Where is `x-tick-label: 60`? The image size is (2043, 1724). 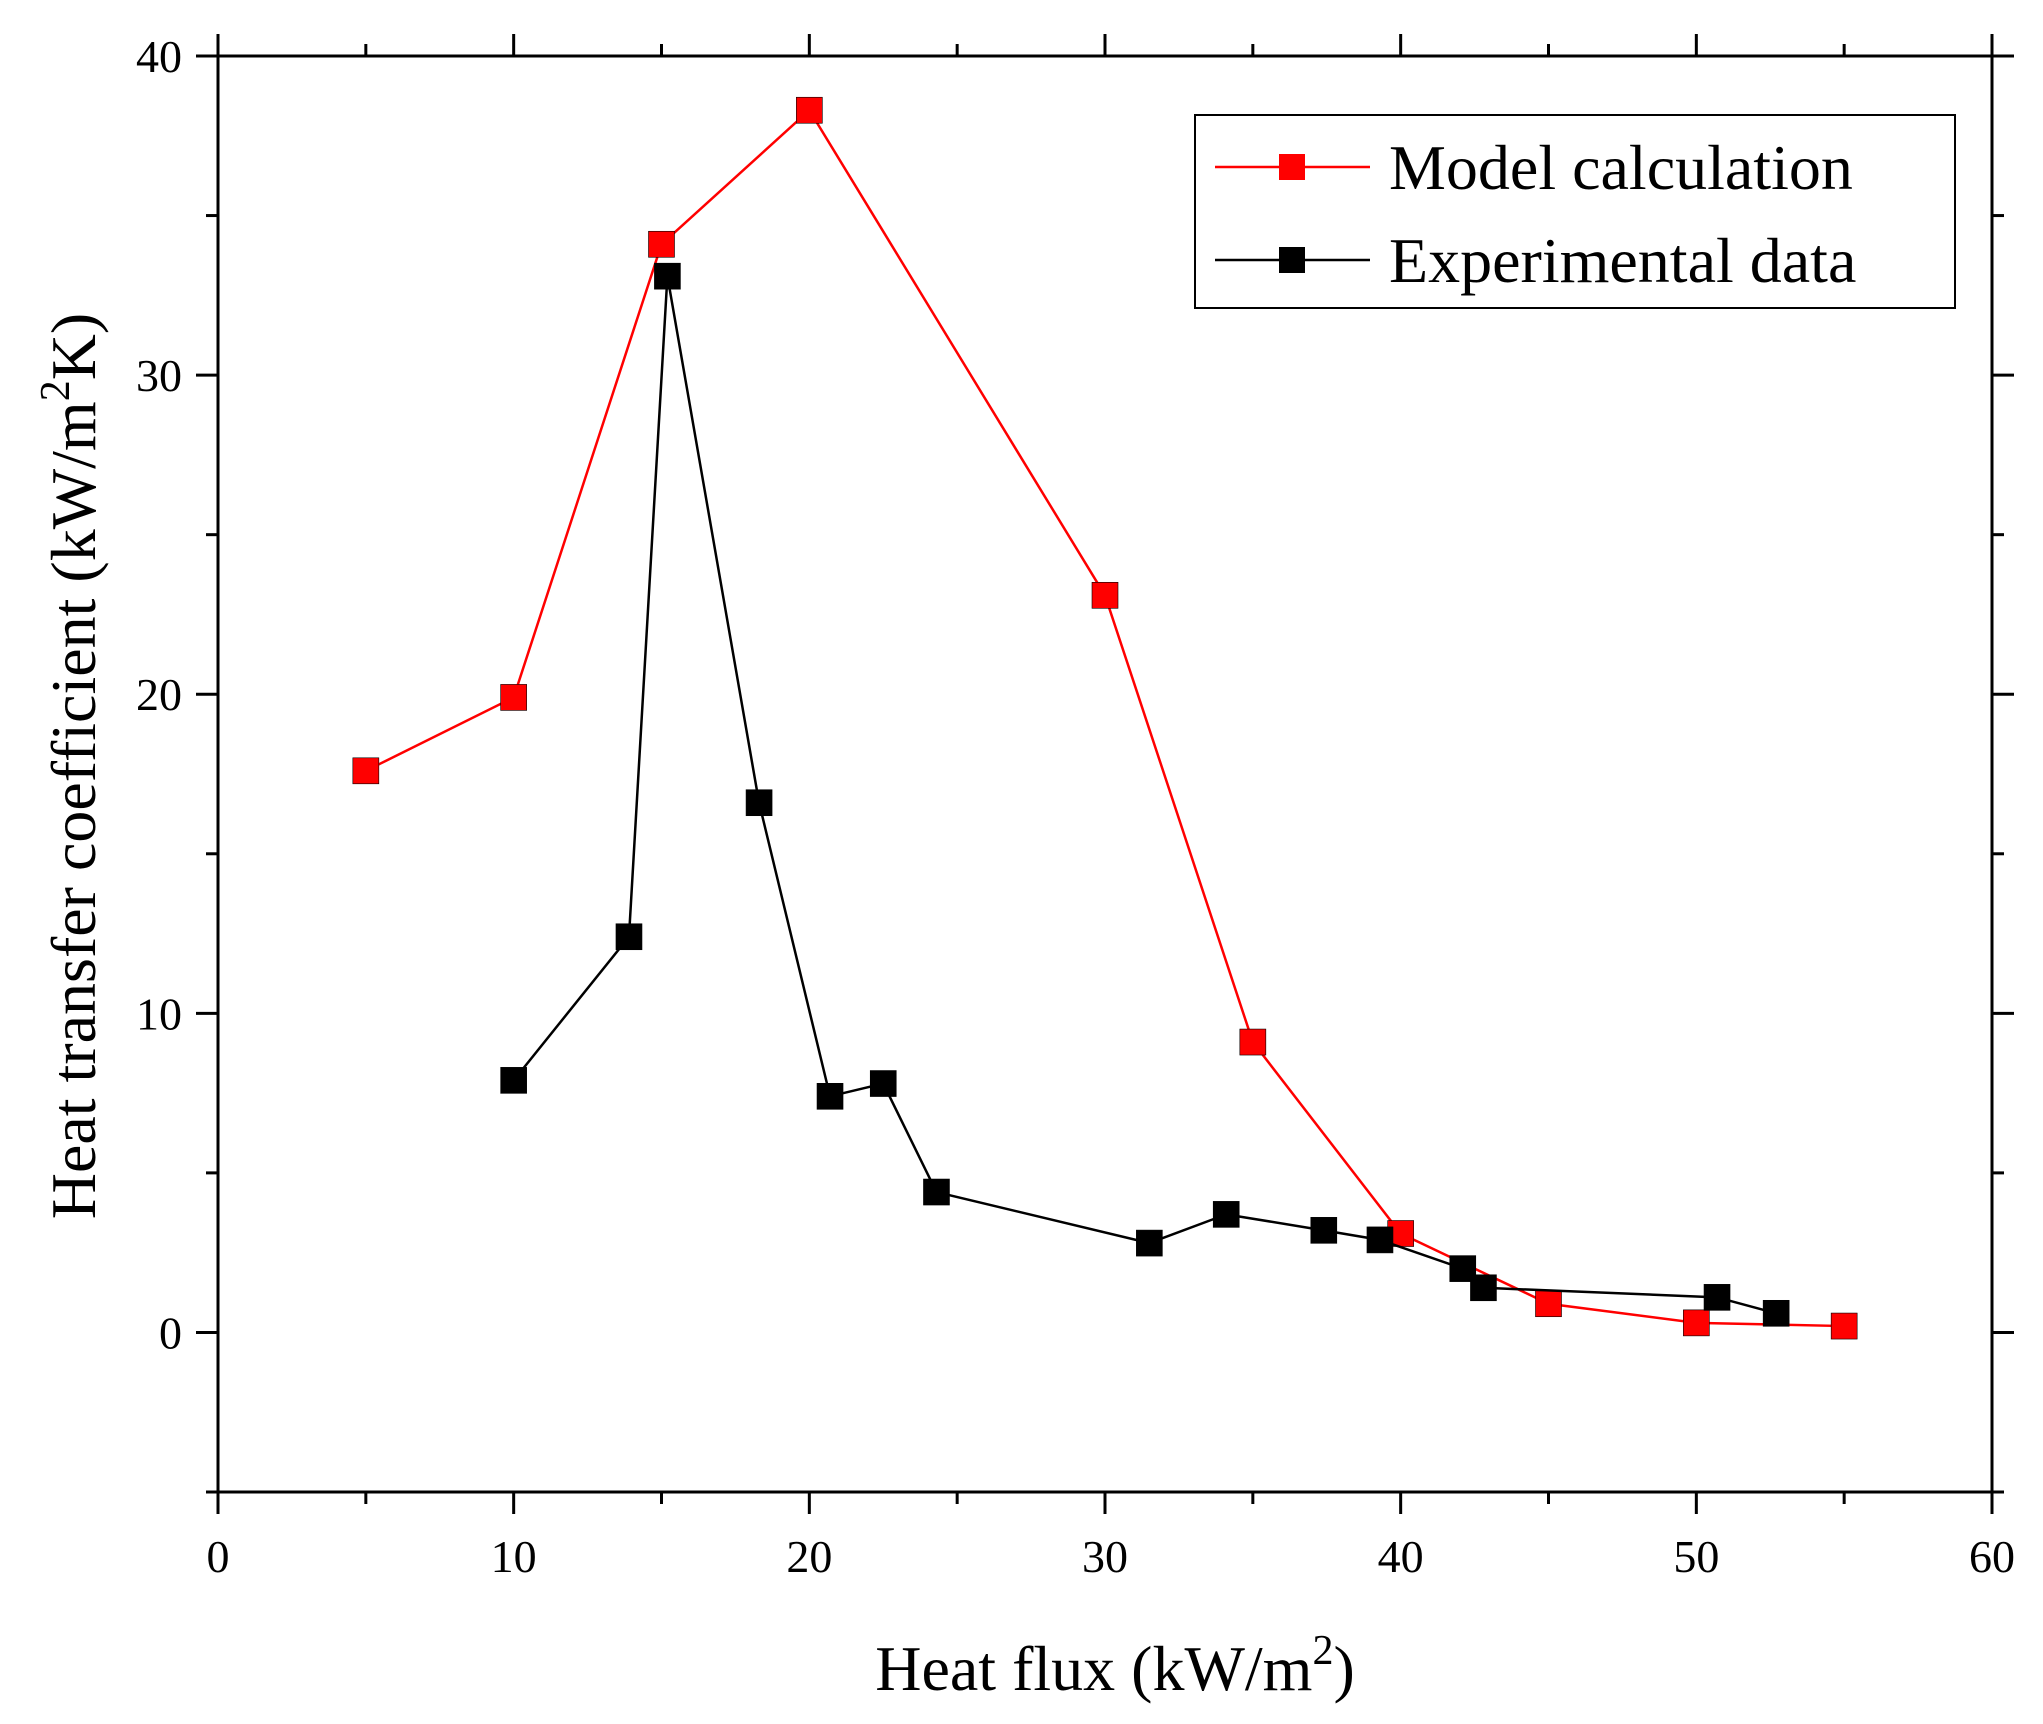 x-tick-label: 60 is located at coordinates (1992, 1556).